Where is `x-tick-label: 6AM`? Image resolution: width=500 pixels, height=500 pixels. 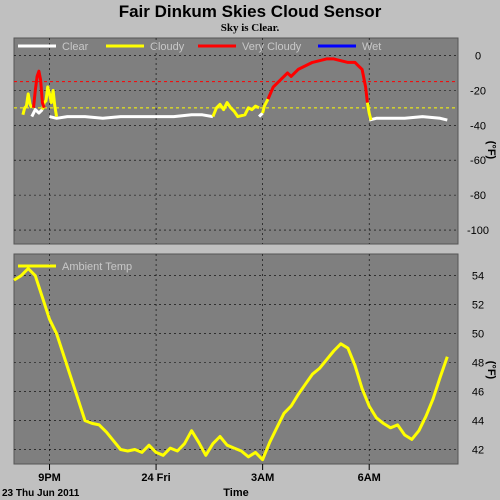
x-tick-label: 6AM is located at coordinates (369, 478).